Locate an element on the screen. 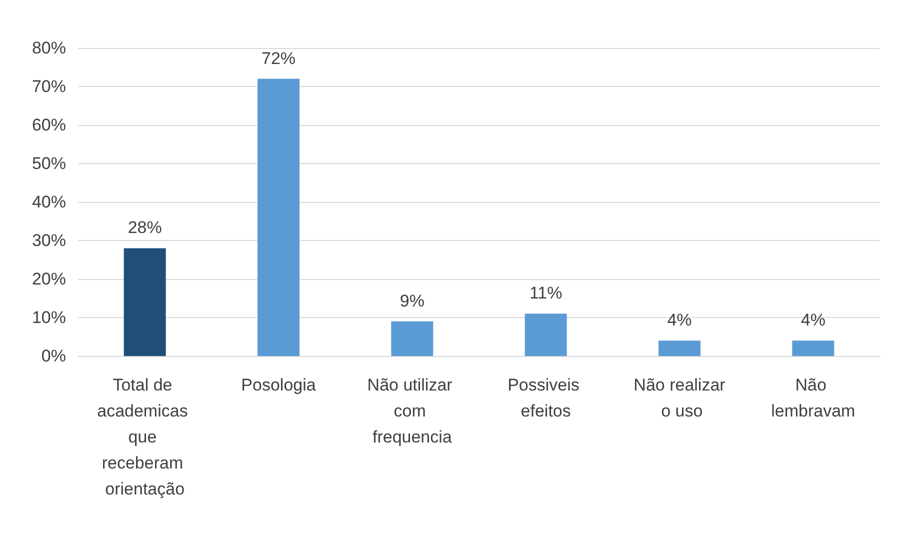 This screenshot has height=534, width=902. y-tick-label: 70% is located at coordinates (49, 86).